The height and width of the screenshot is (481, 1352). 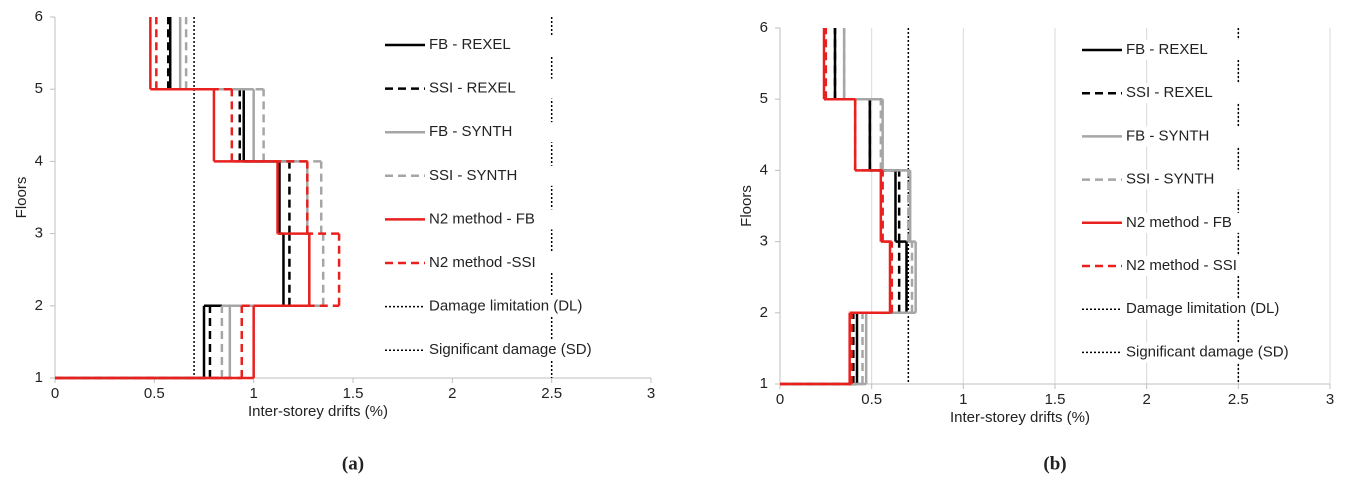 What do you see at coordinates (1054, 463) in the screenshot?
I see `caption: (b)` at bounding box center [1054, 463].